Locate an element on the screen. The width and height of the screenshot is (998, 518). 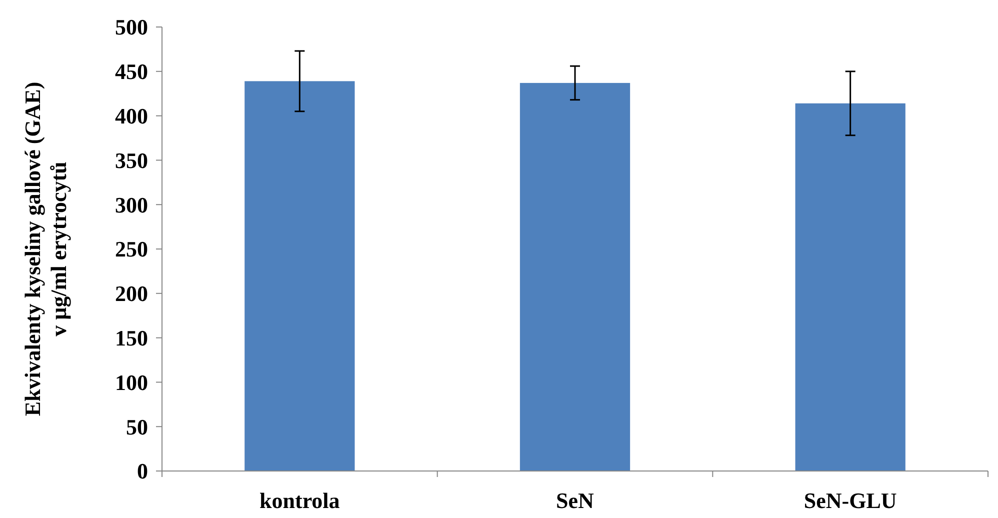
y-tick-label: 150 is located at coordinates (131, 338).